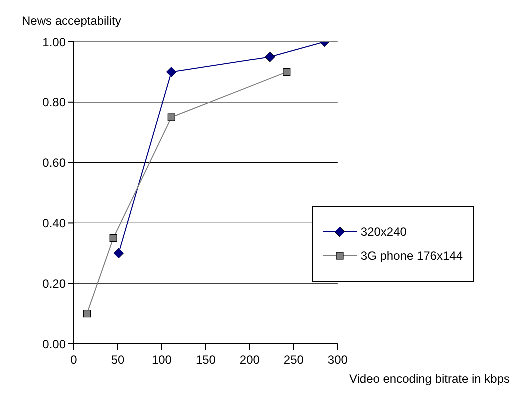 The width and height of the screenshot is (524, 402). What do you see at coordinates (118, 360) in the screenshot?
I see `x-tick-label: 50` at bounding box center [118, 360].